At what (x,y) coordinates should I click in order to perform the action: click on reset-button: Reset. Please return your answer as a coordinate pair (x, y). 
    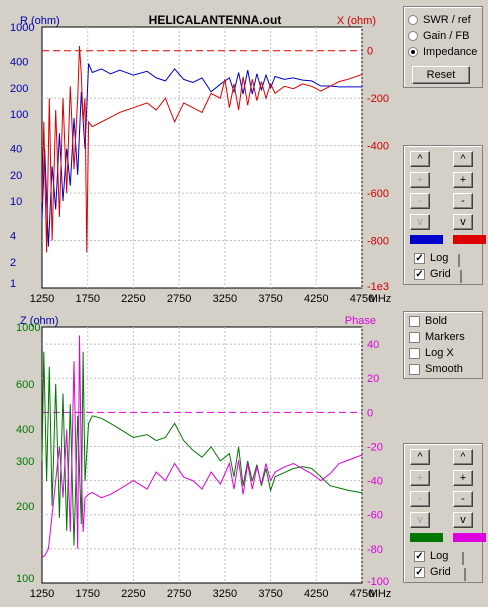
    Looking at the image, I should click on (441, 75).